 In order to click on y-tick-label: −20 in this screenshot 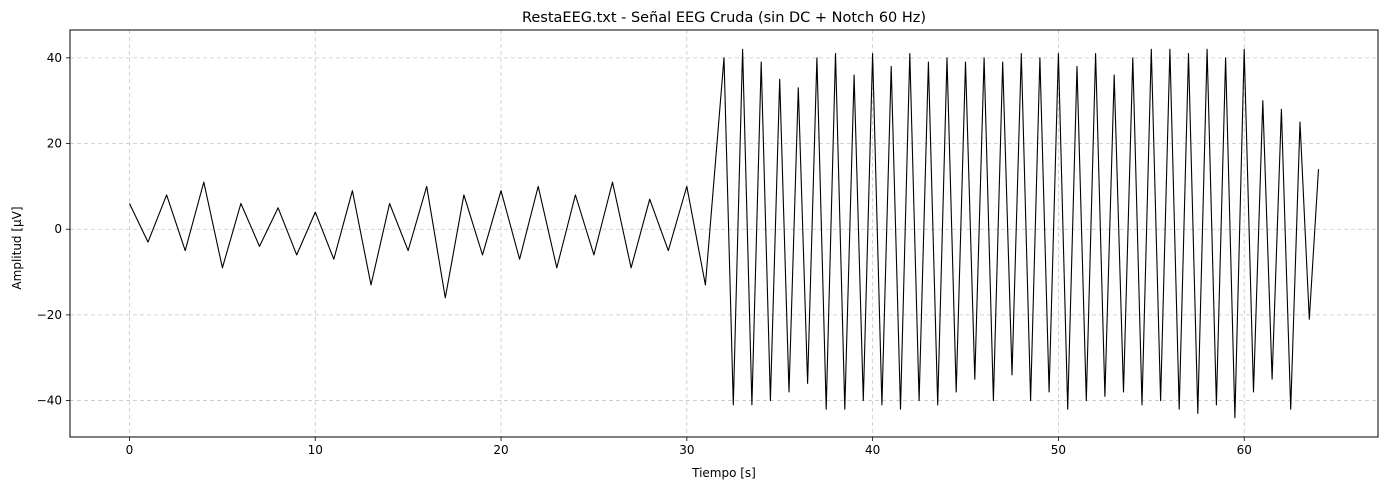, I will do `click(49, 315)`.